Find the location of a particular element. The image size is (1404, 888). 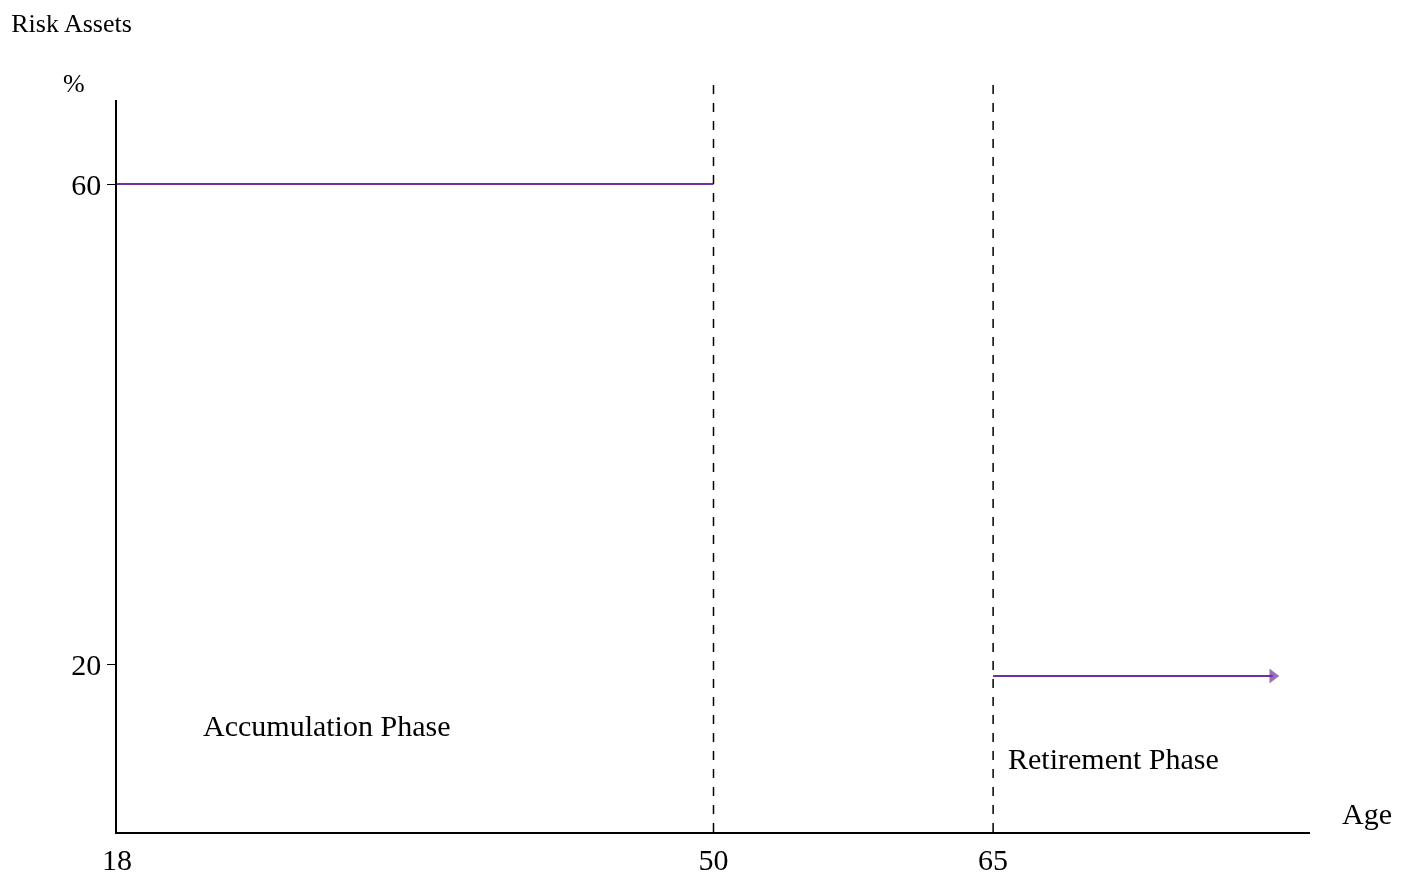

y-tick-label: 20 is located at coordinates (86, 664).